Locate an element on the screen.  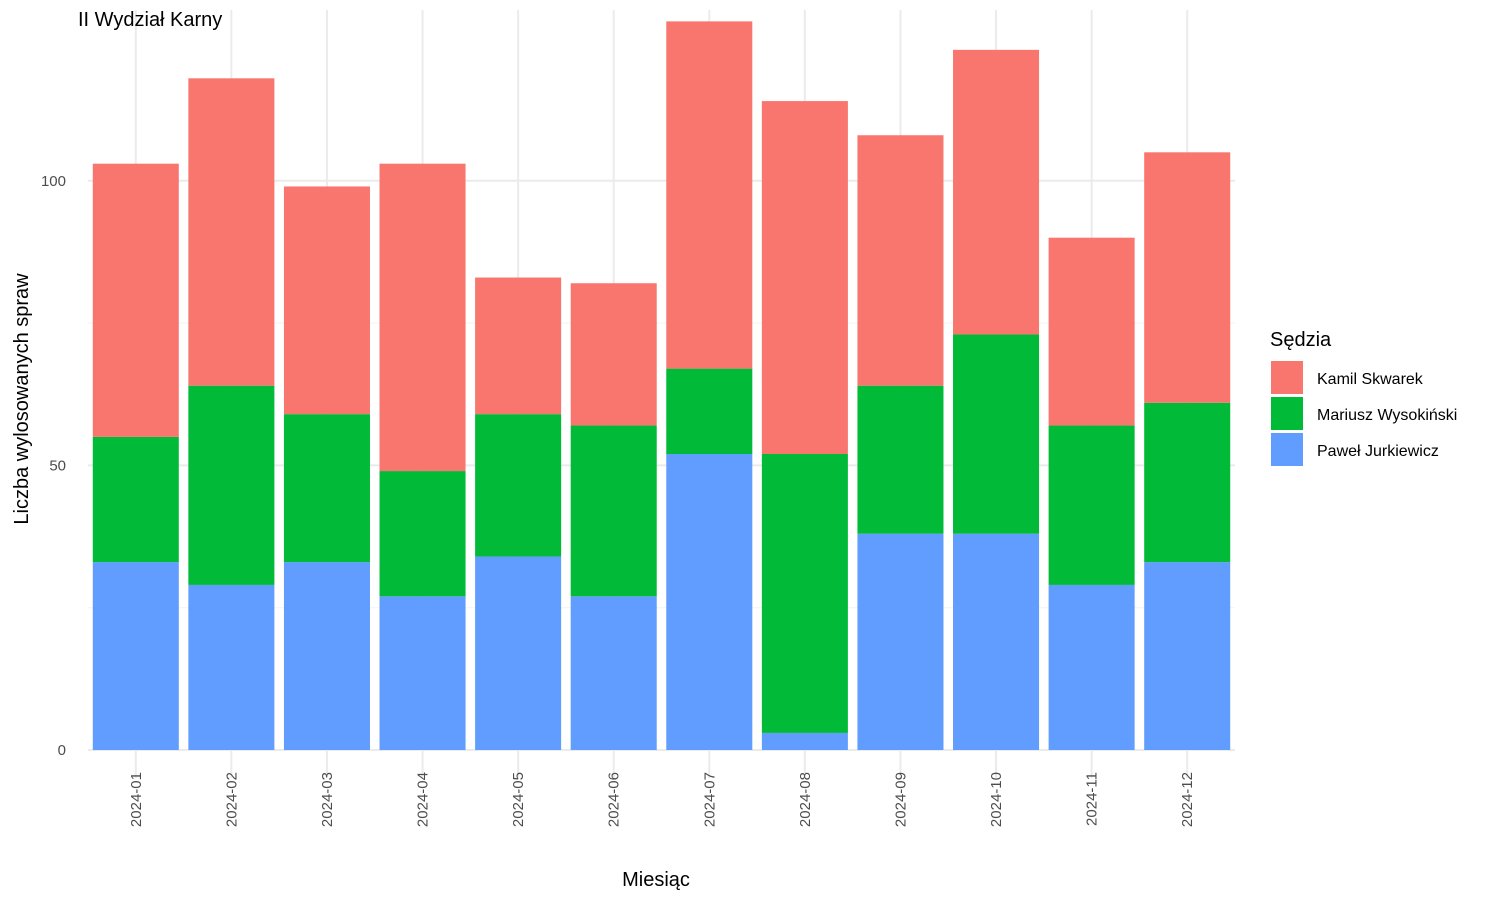
x-tick-label: 2024-09 is located at coordinates (900, 799).